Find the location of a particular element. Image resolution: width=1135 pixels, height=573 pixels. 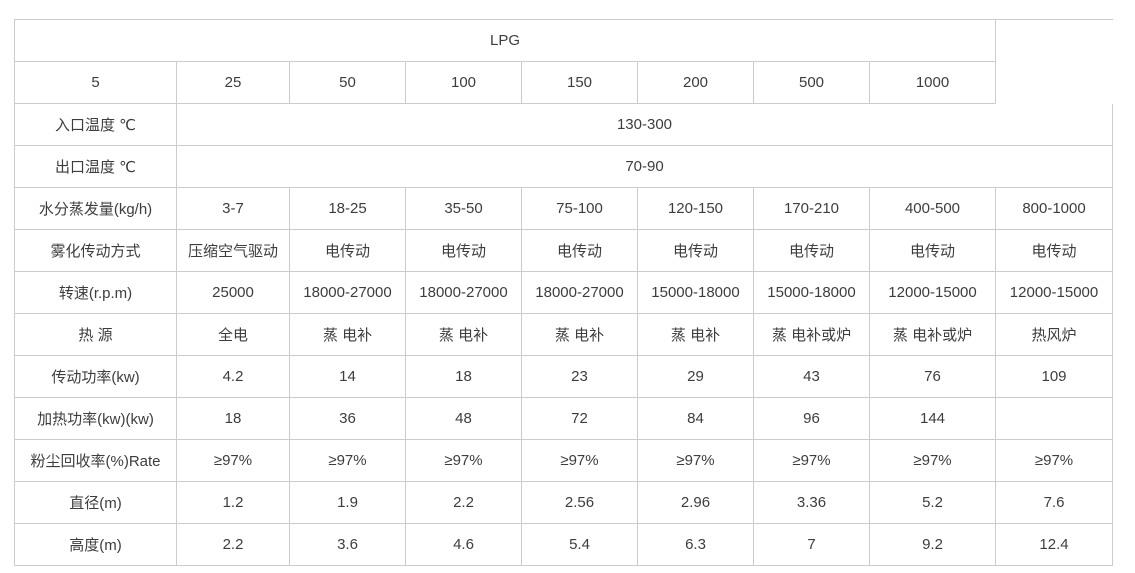

row-label: 转速(r.p.m) is located at coordinates (95, 292).